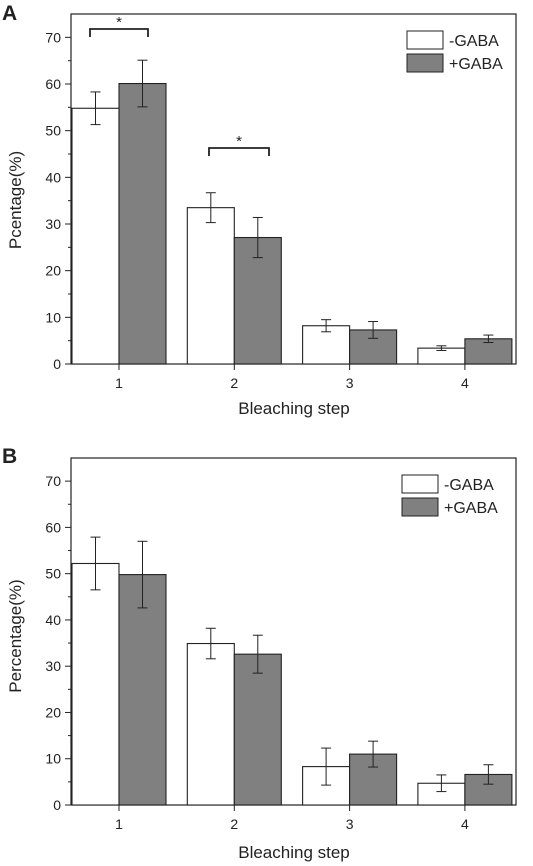 This screenshot has width=533, height=866. Describe the element at coordinates (15, 635) in the screenshot. I see `y-axis-title: Percentage(%)` at that location.